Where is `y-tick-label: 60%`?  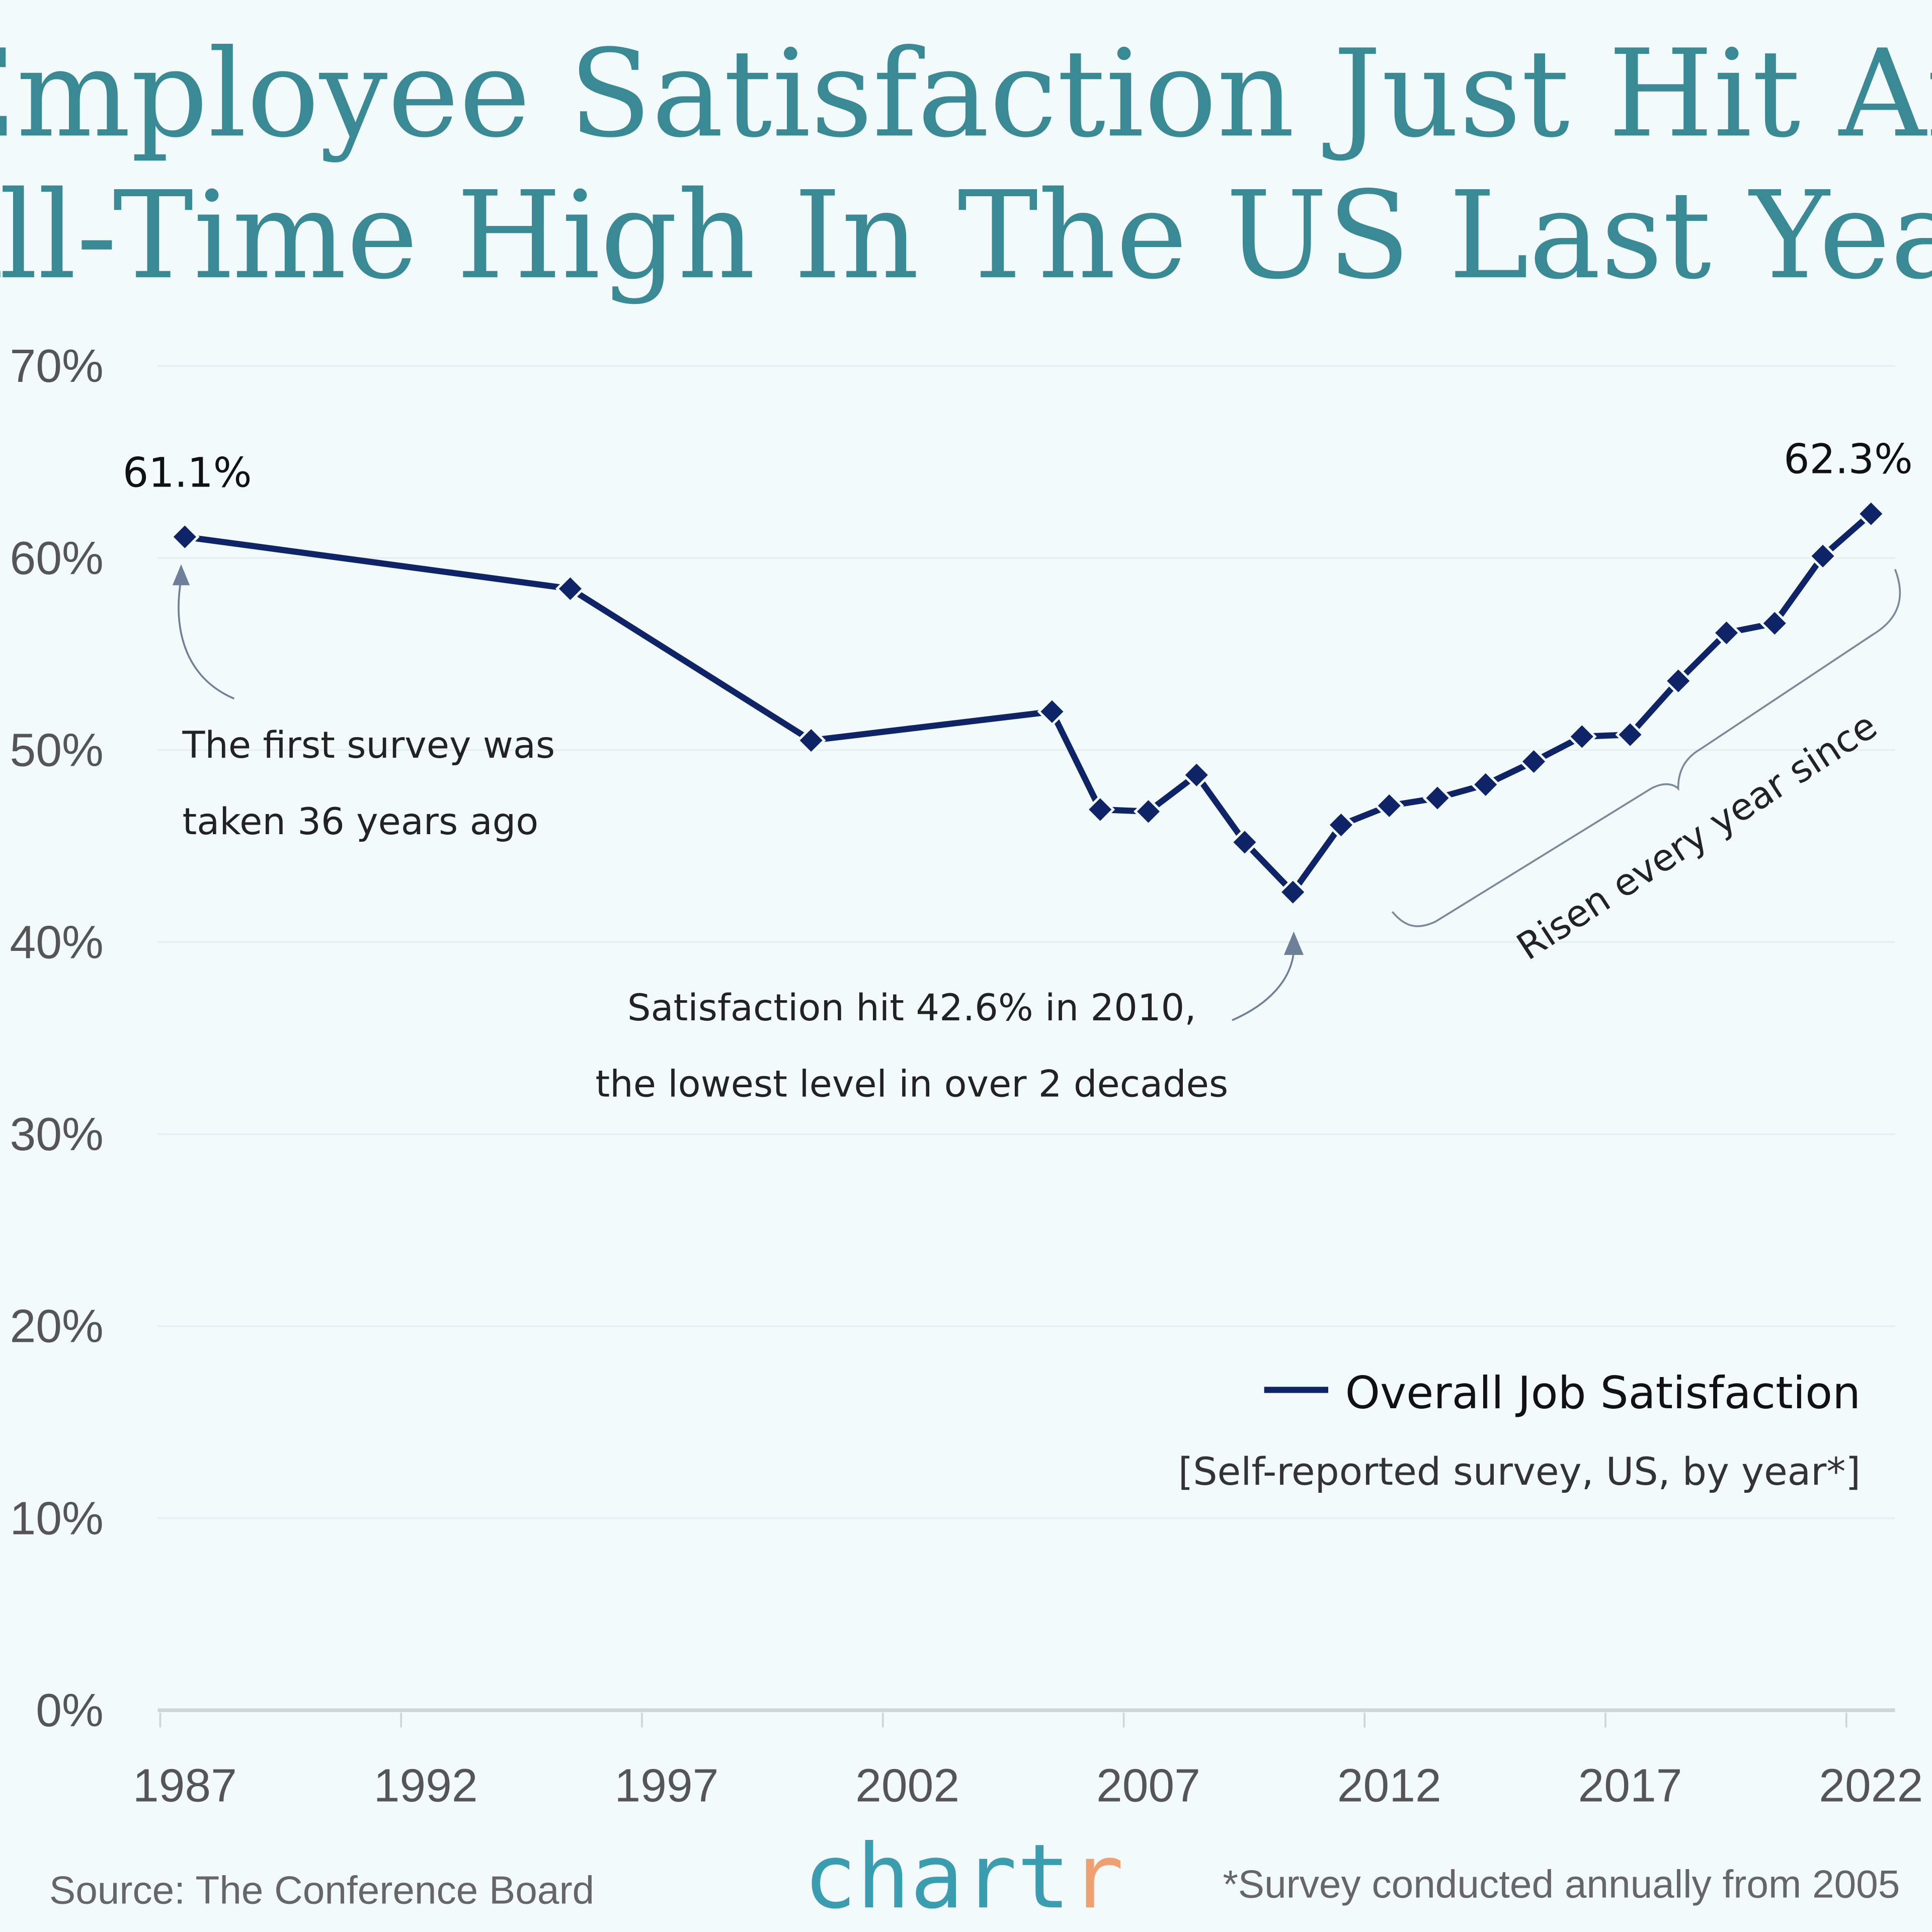
y-tick-label: 60% is located at coordinates (56, 558).